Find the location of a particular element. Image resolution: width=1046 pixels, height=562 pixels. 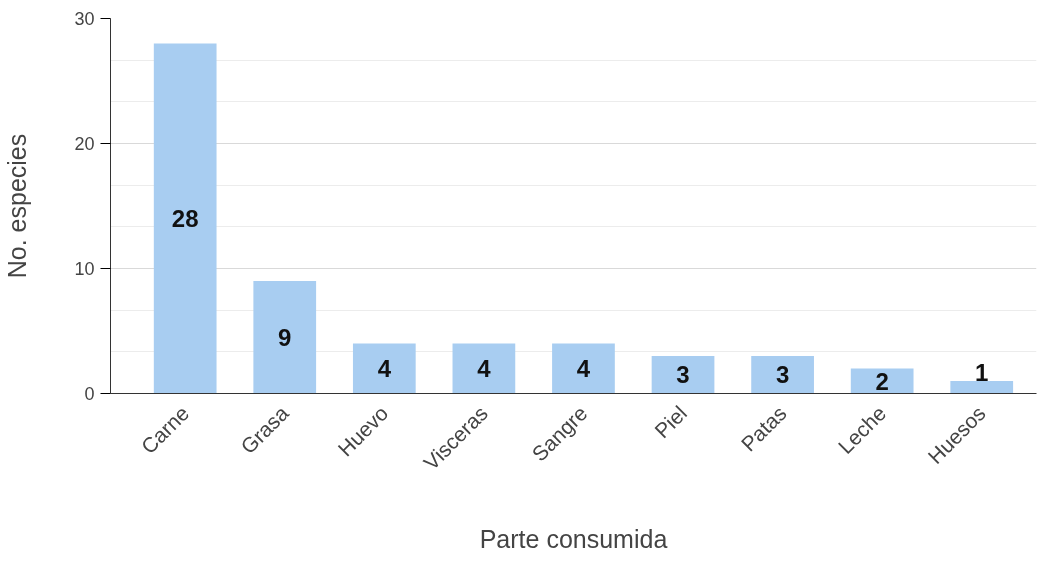

data-label: 28 is located at coordinates (185, 218).